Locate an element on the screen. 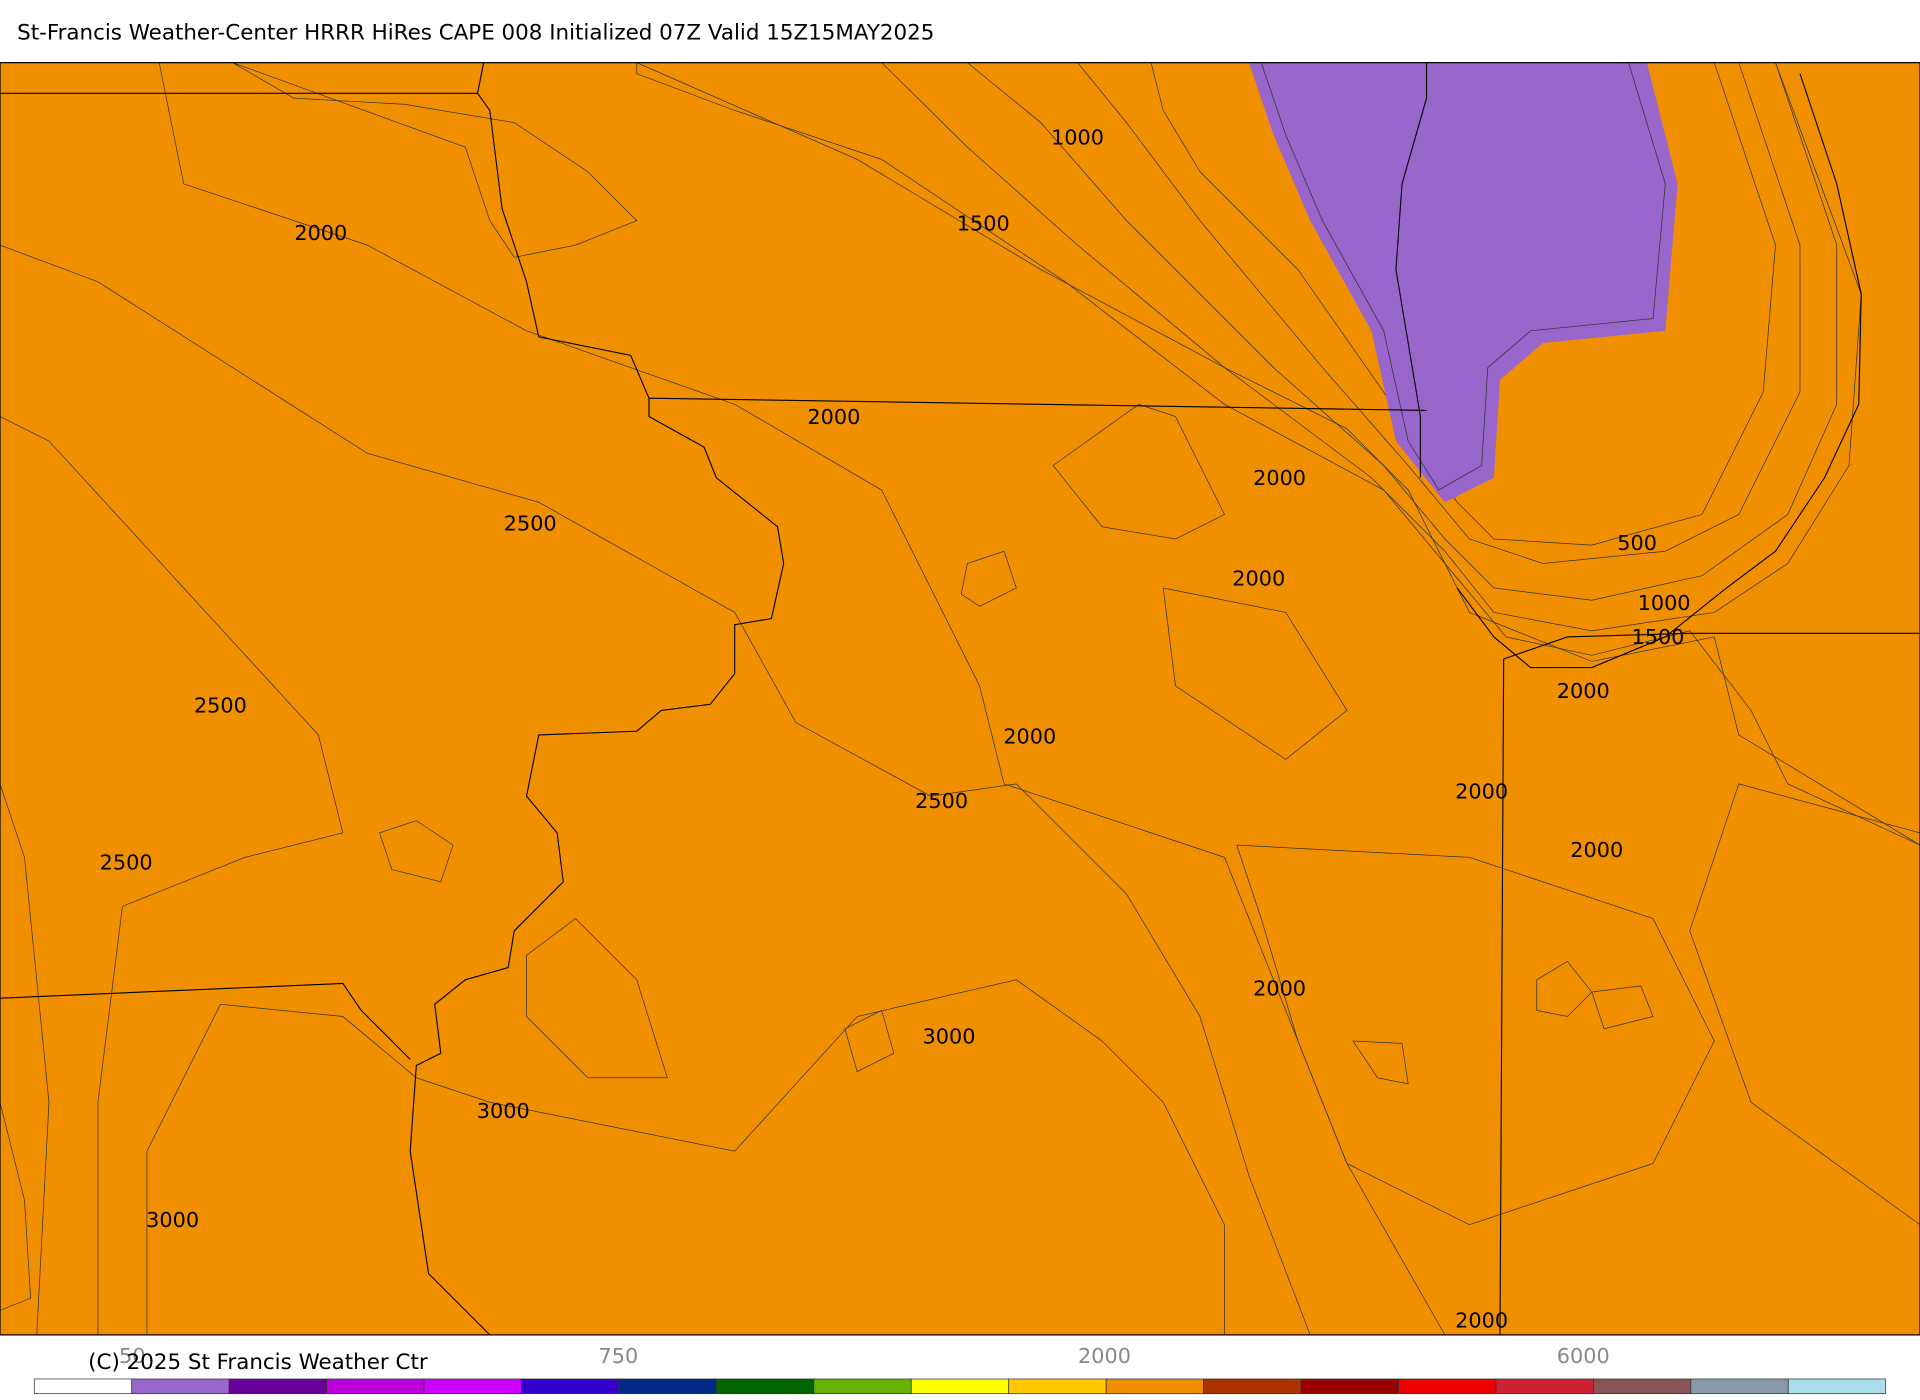 Image resolution: width=1920 pixels, height=1400 pixels. colorbar-label: 50 is located at coordinates (132, 1356).